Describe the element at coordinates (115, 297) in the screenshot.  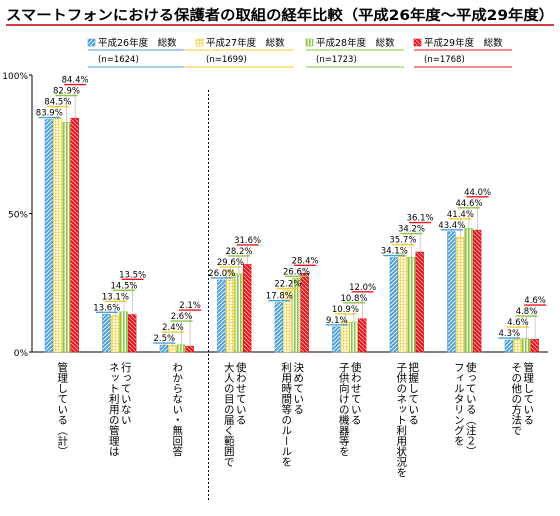
I see `value-label: 13.1%` at that location.